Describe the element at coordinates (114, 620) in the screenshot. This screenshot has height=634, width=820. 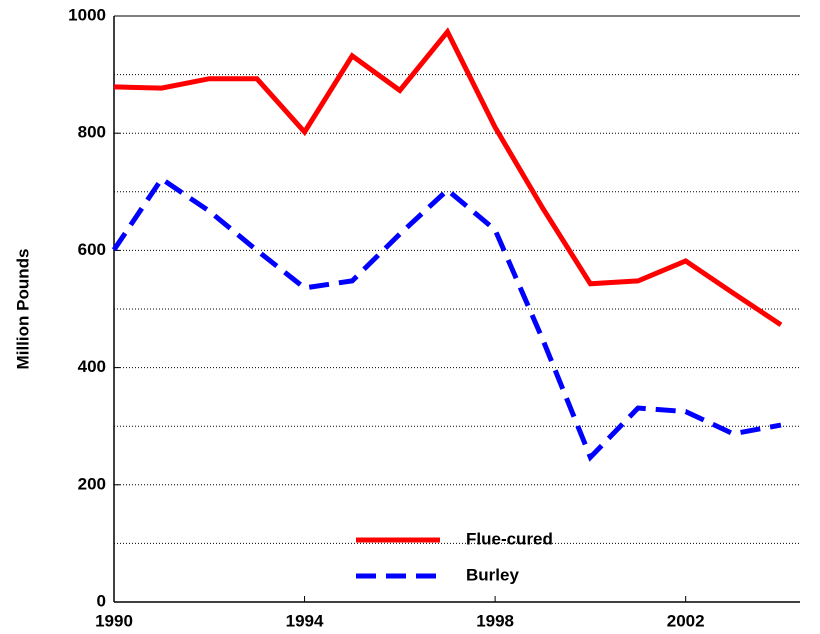
I see `x-tick-label: 1990` at that location.